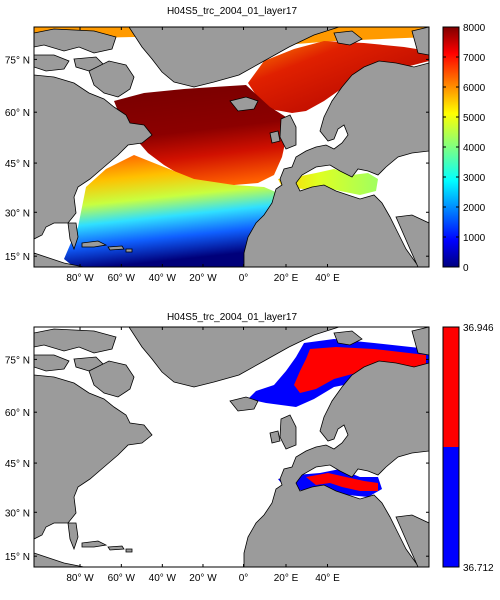 This screenshot has width=500, height=600. Describe the element at coordinates (338, 77) in the screenshot. I see `nordic-seas-field` at that location.